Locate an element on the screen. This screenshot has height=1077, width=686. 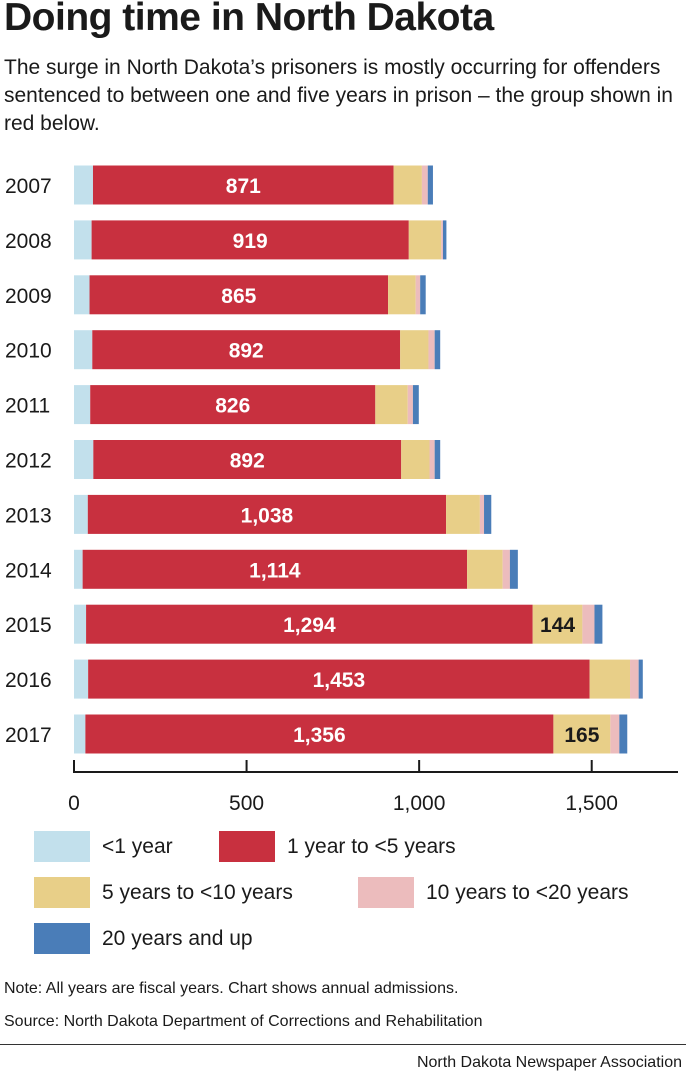
data-label: 919 is located at coordinates (250, 241).